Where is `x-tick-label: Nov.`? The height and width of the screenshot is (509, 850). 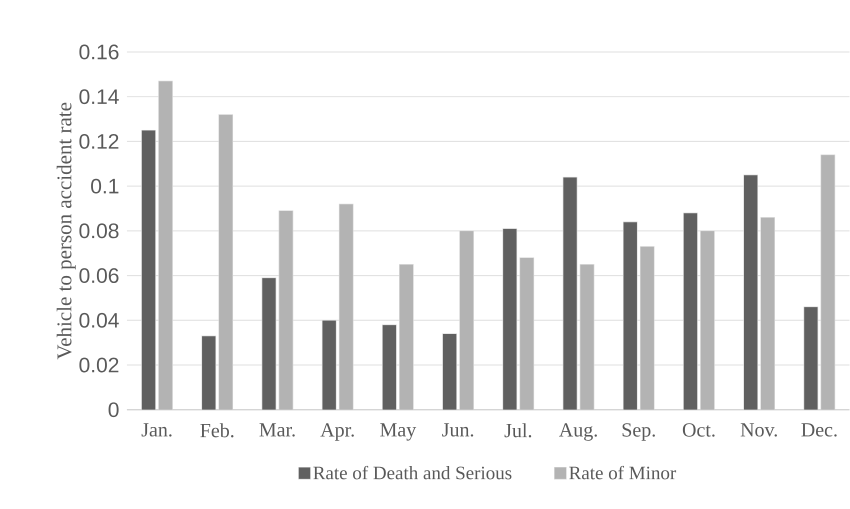 x-tick-label: Nov. is located at coordinates (758, 430).